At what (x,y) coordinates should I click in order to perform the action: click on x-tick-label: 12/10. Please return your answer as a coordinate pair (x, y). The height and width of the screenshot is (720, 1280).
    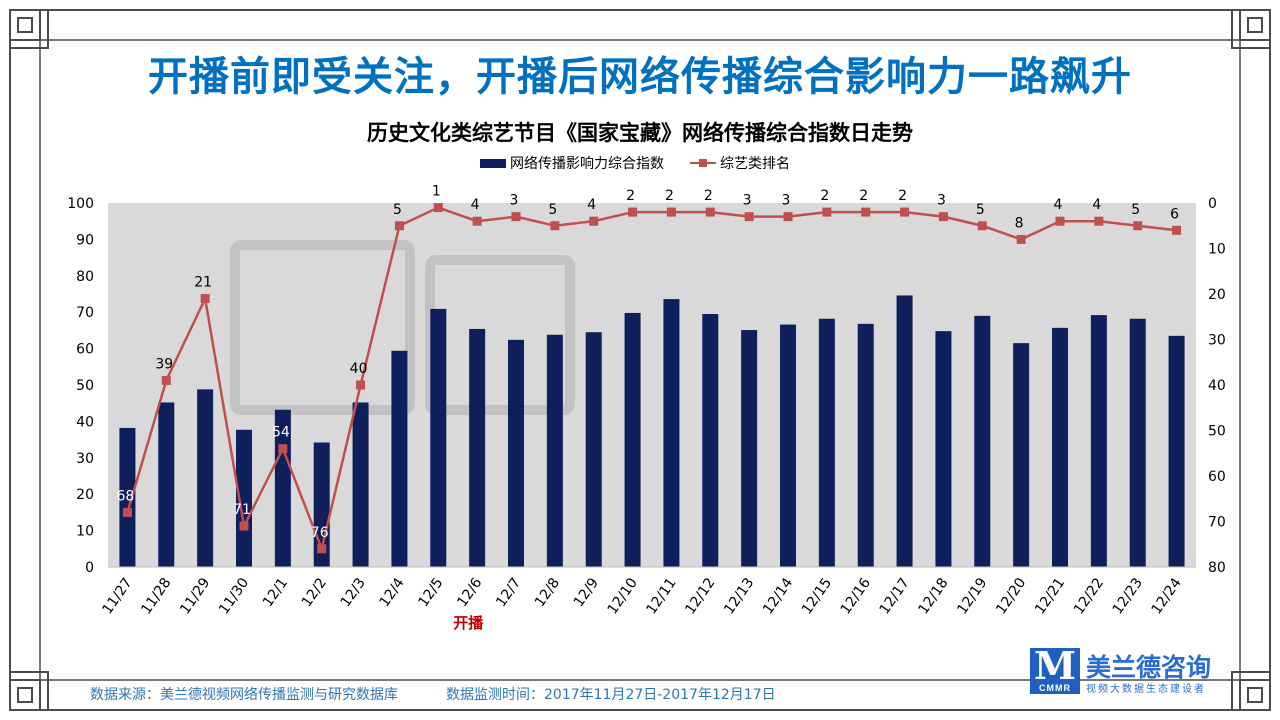
    Looking at the image, I should click on (623, 596).